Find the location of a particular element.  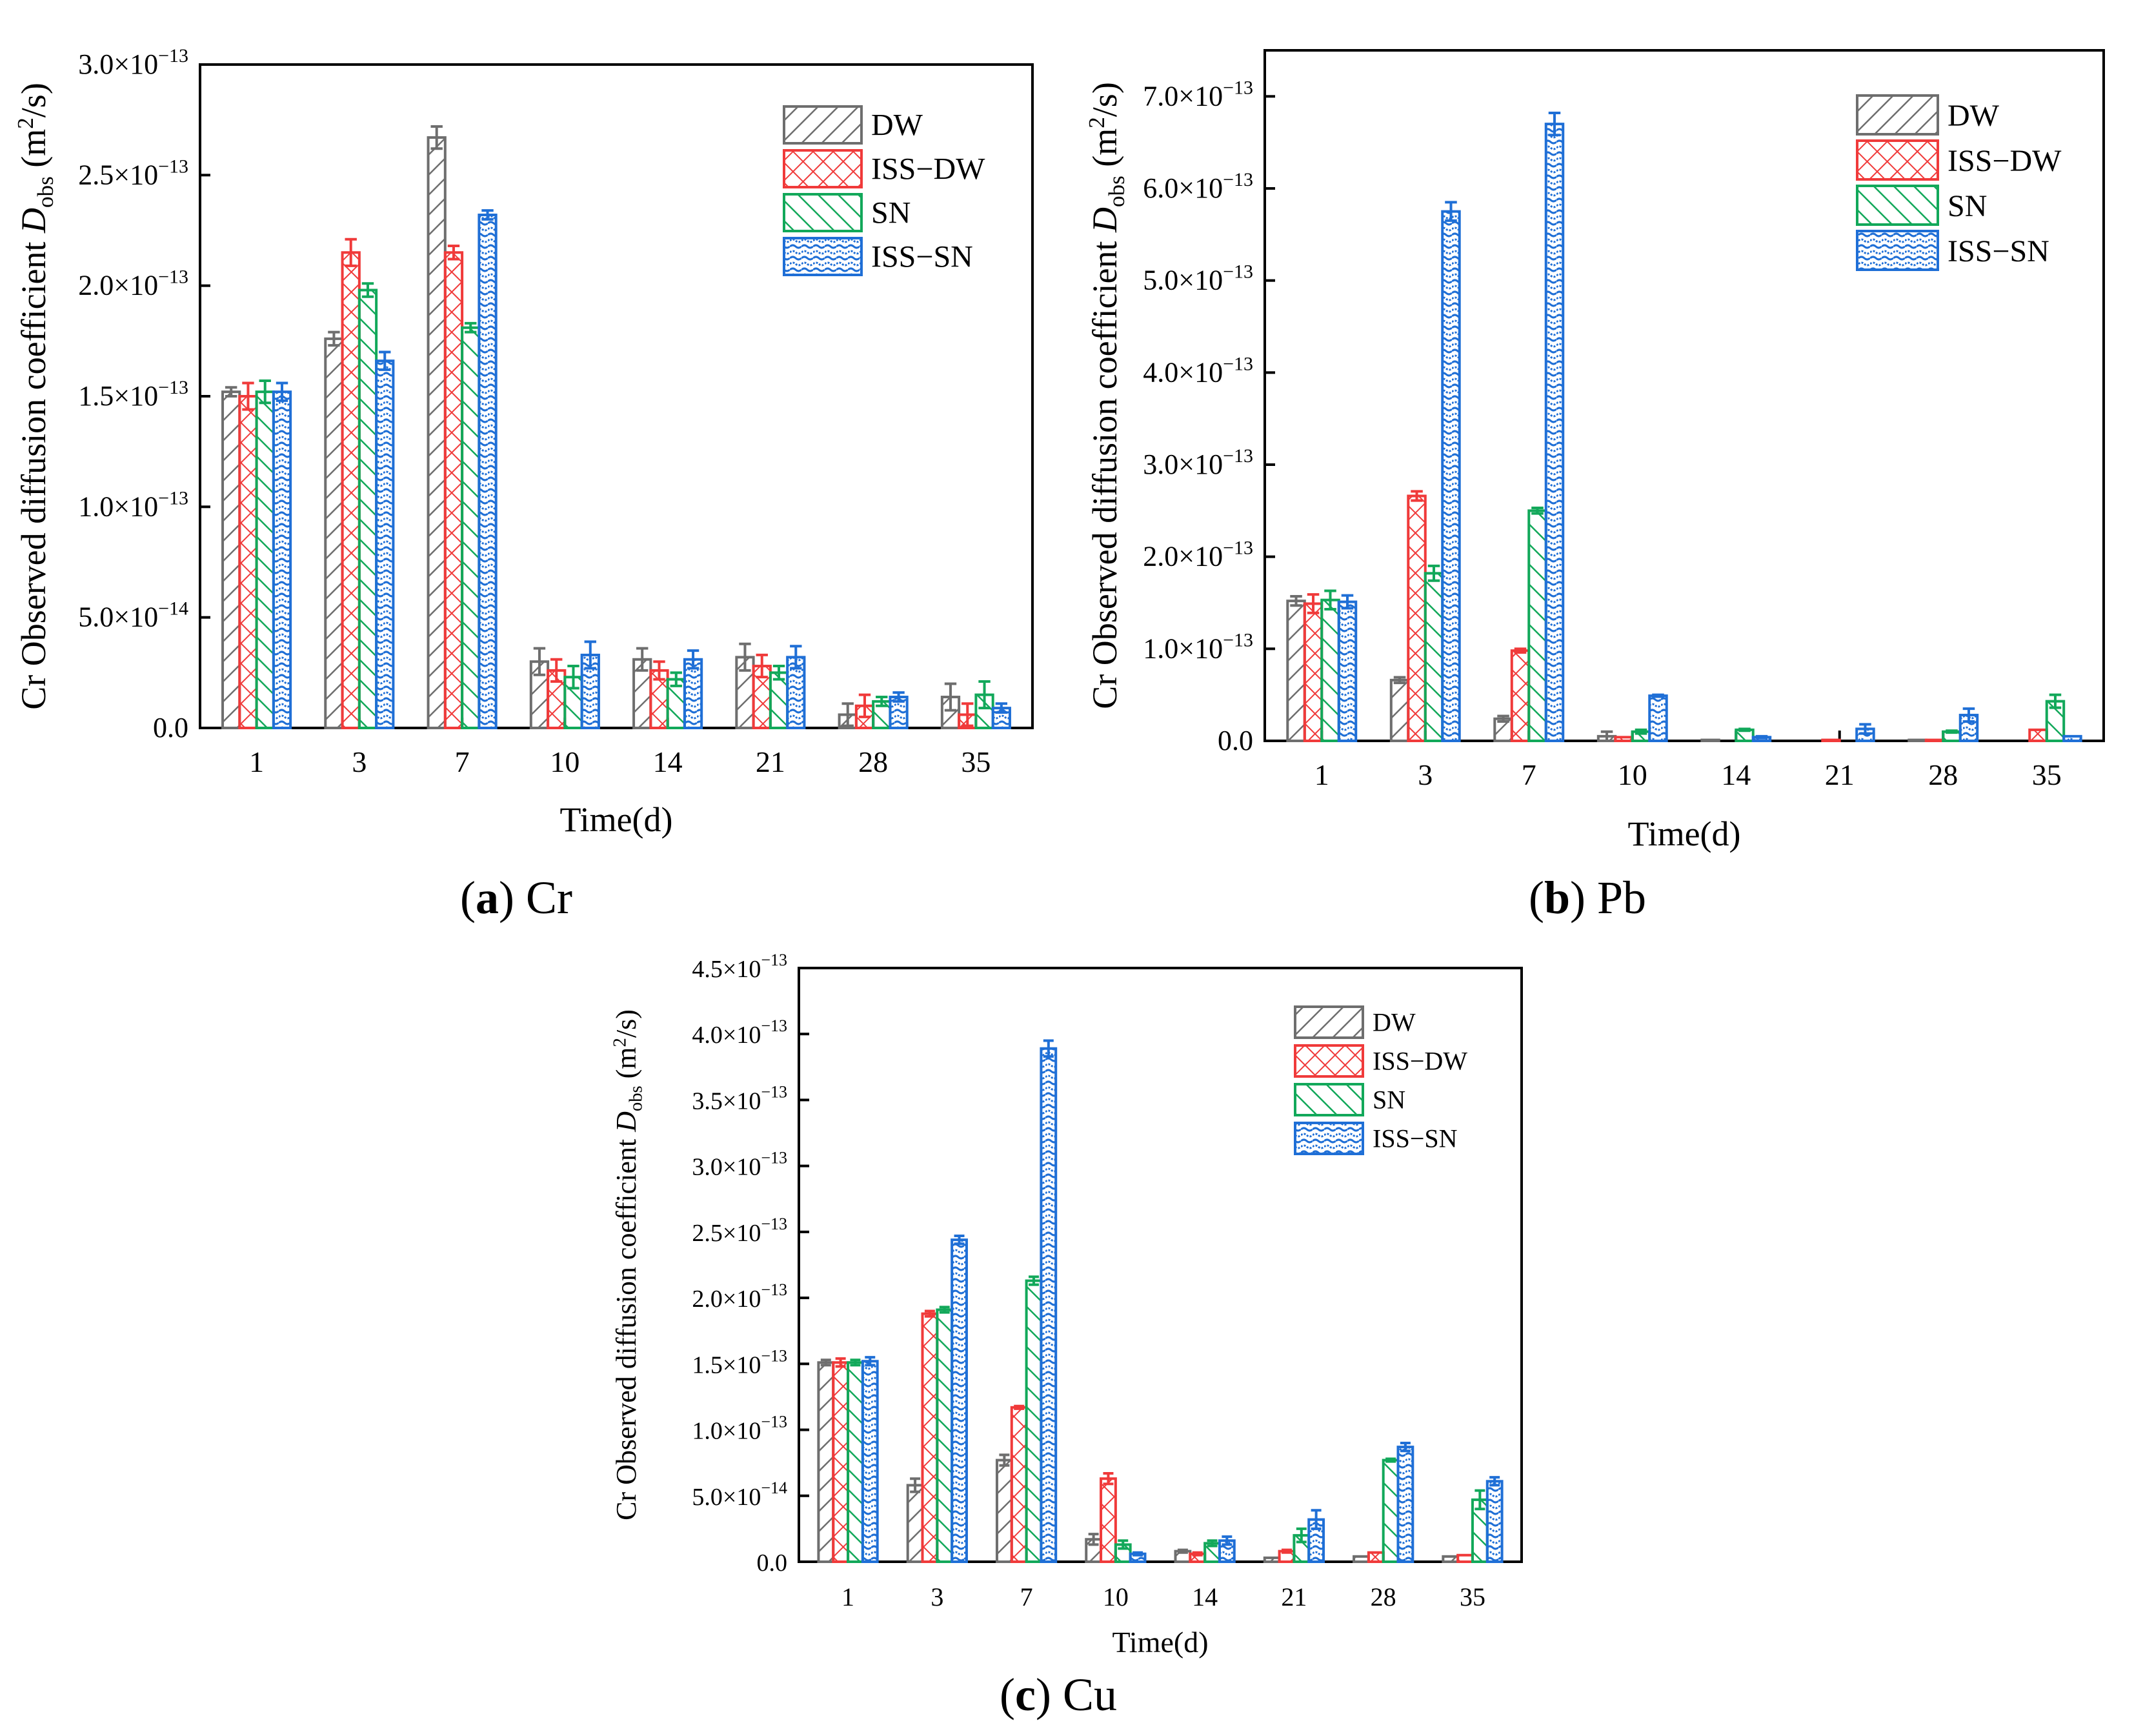

y-tick-label: 7.0×10⁻¹³ is located at coordinates (1198, 95).